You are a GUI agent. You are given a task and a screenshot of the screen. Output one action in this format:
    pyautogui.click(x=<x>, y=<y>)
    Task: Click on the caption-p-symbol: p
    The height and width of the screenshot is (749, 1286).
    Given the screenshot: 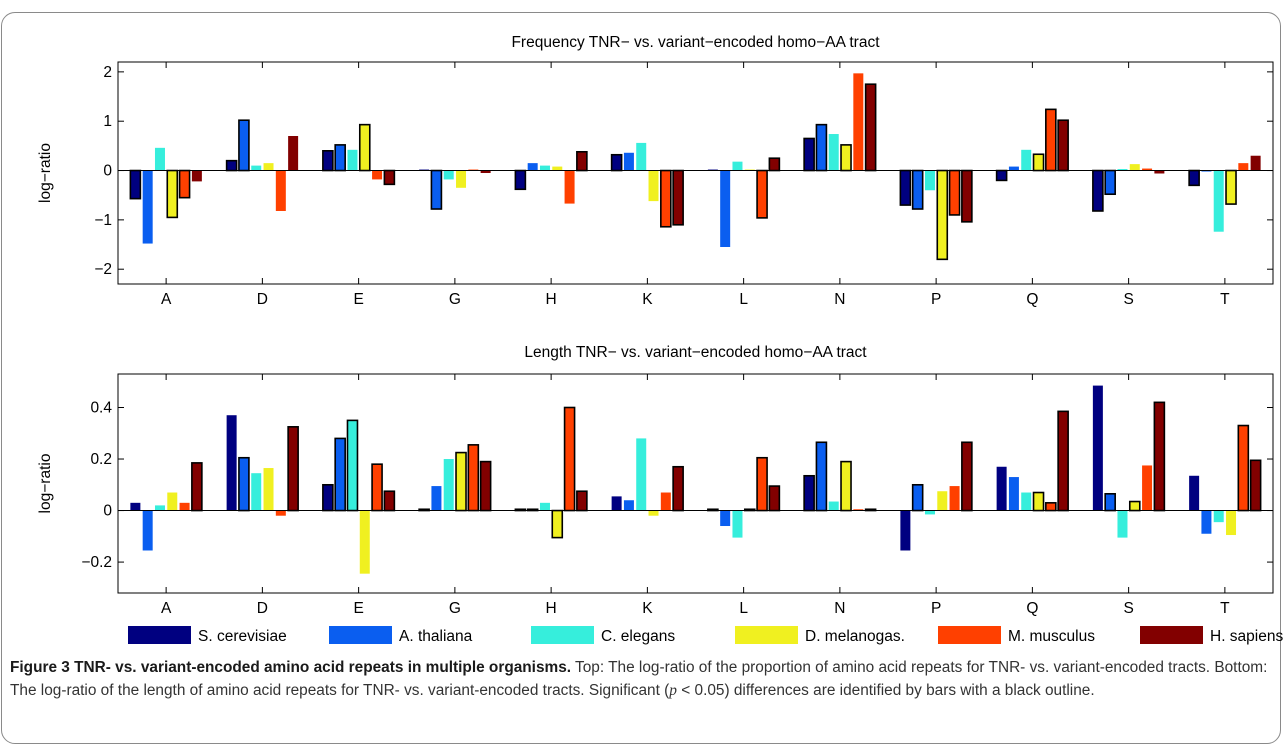 What is the action you would take?
    pyautogui.click(x=673, y=690)
    